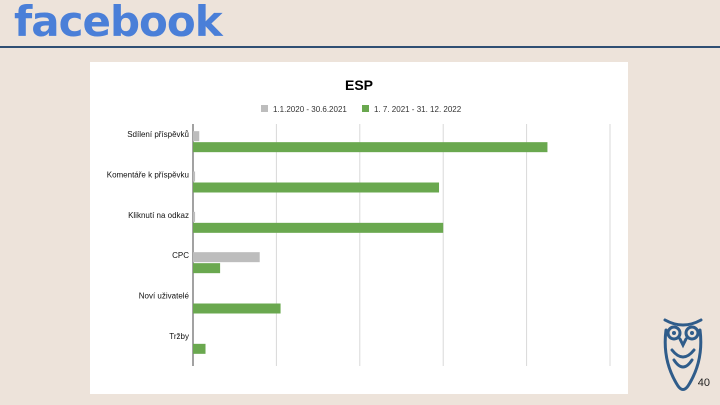 The image size is (720, 405). Describe the element at coordinates (158, 215) in the screenshot. I see `category-label: Kliknutí na odkaz` at that location.